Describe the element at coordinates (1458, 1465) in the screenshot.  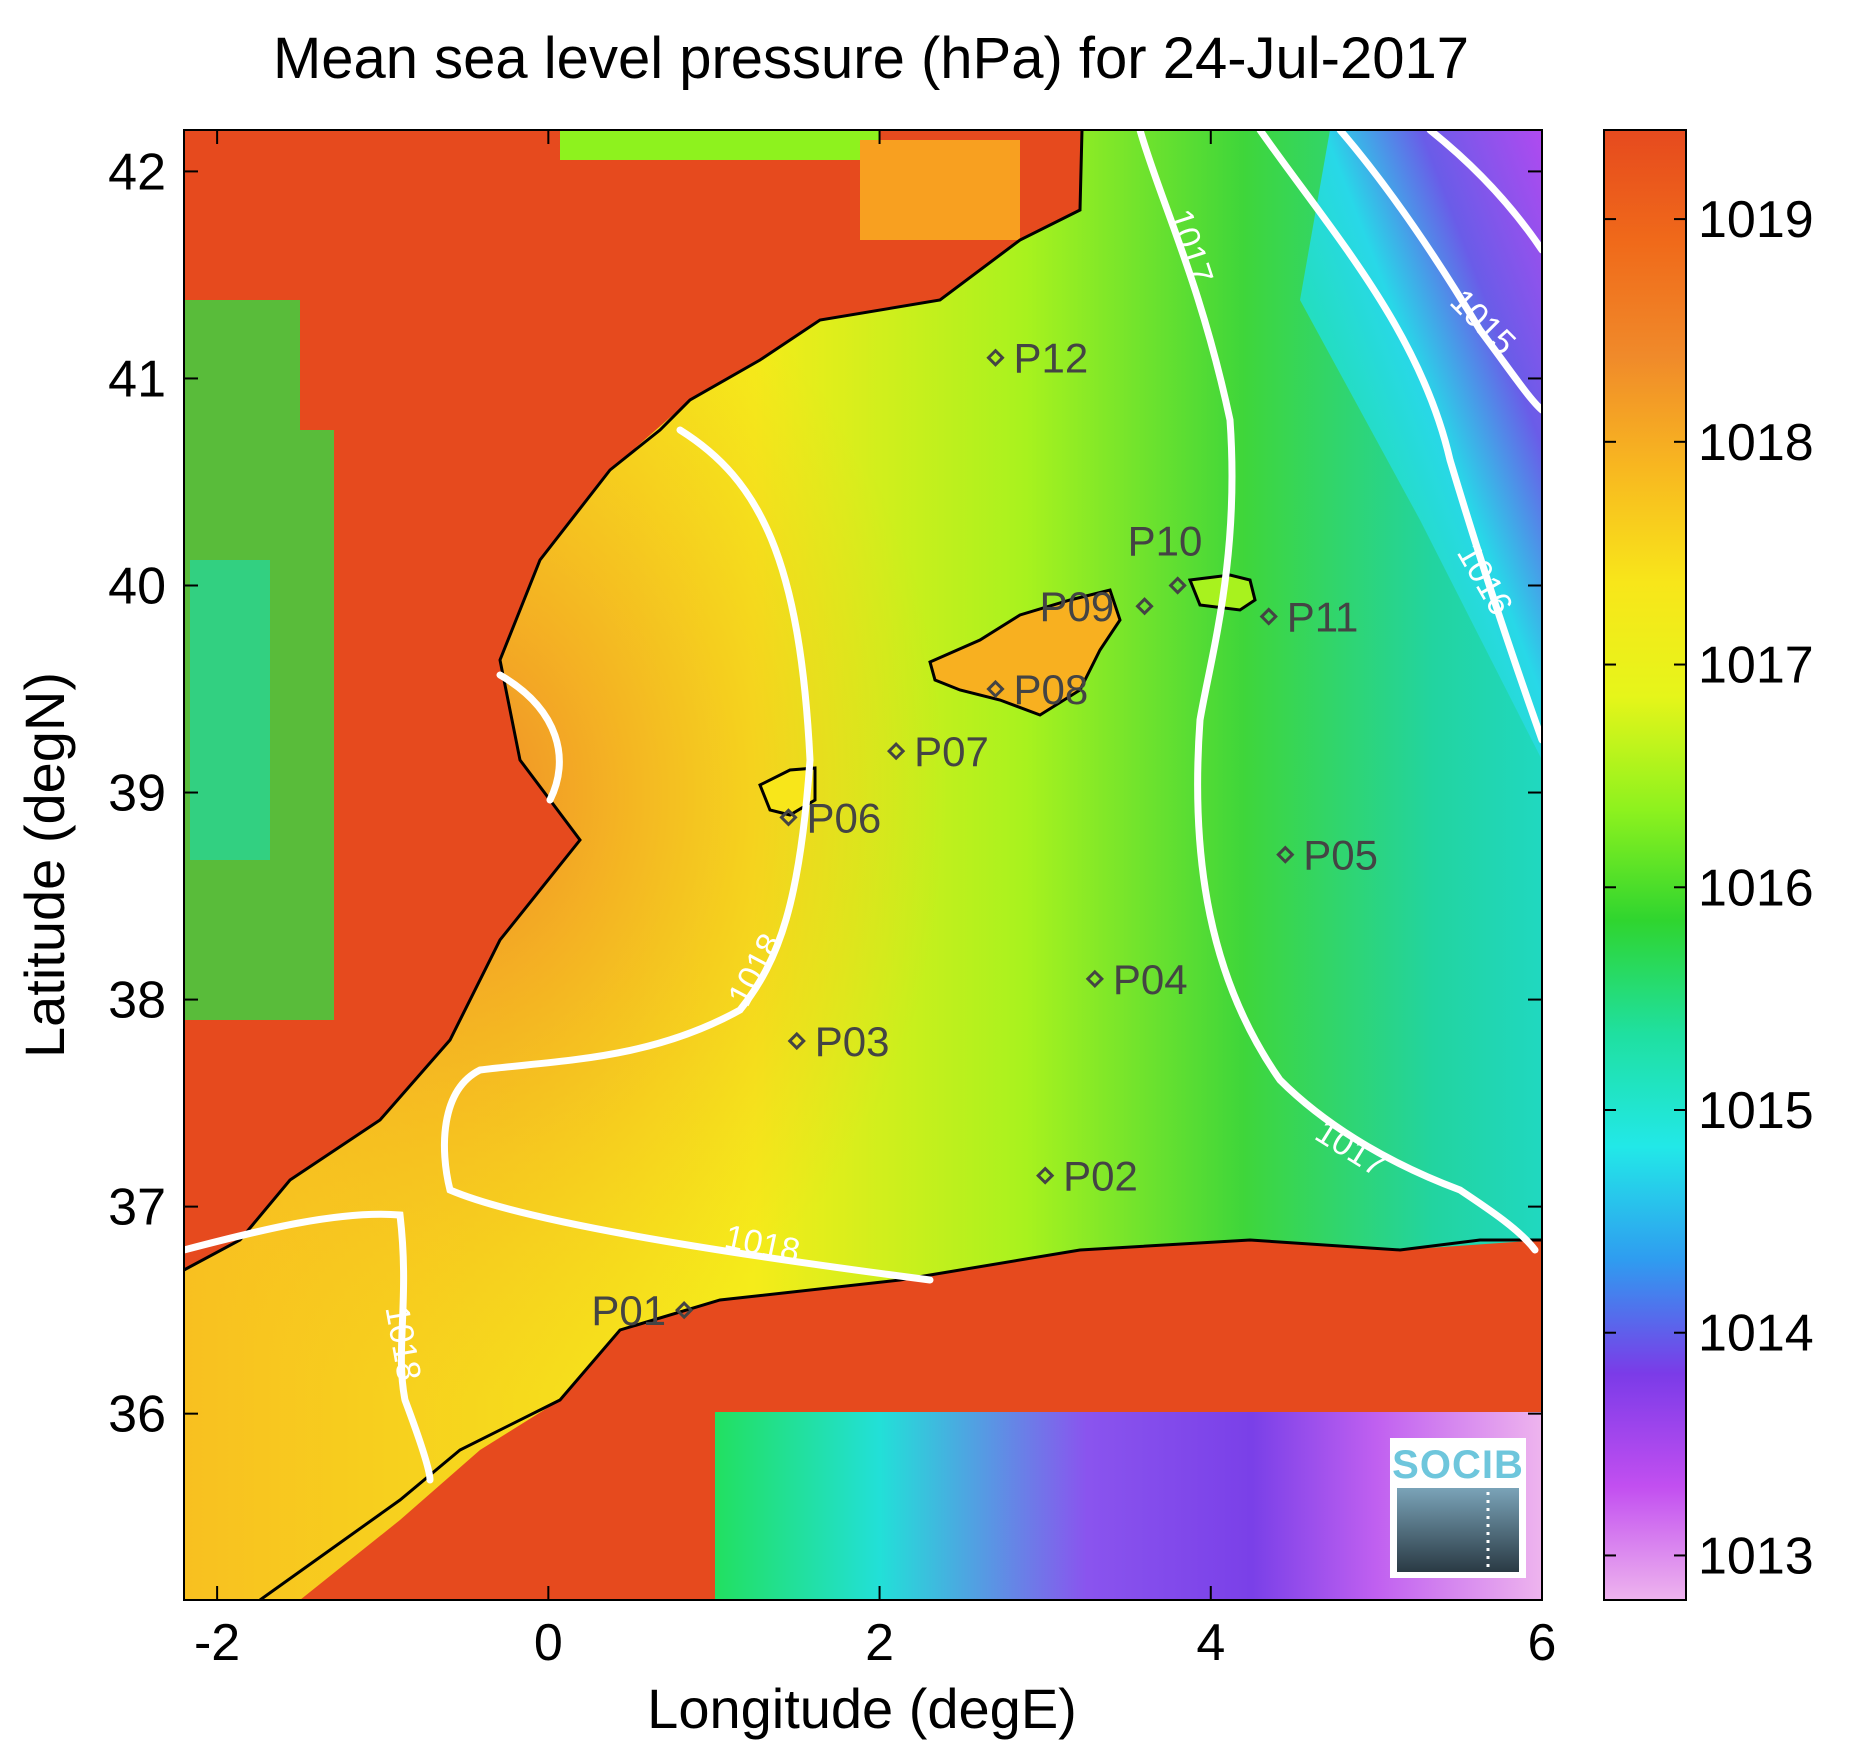
I see `socib-logo-text: SOCIB` at that location.